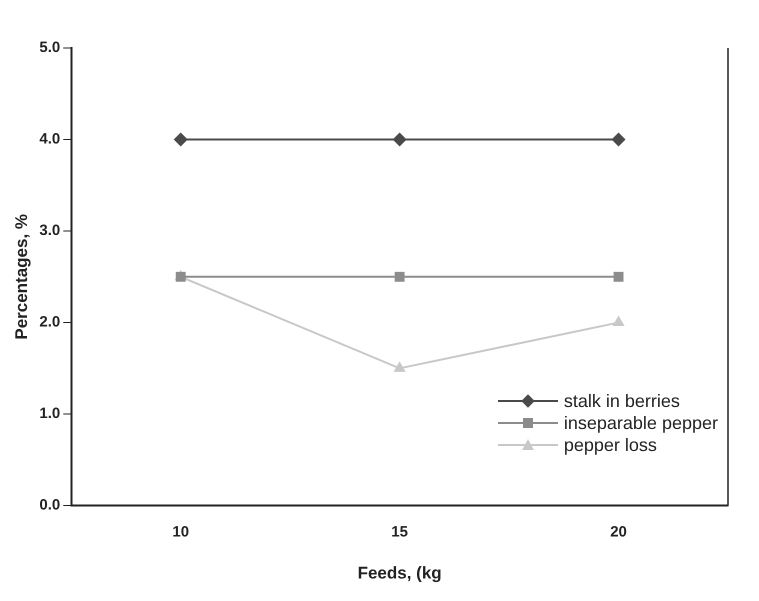 This screenshot has width=759, height=601. Describe the element at coordinates (49, 413) in the screenshot. I see `y-tick-label: 1.0` at that location.